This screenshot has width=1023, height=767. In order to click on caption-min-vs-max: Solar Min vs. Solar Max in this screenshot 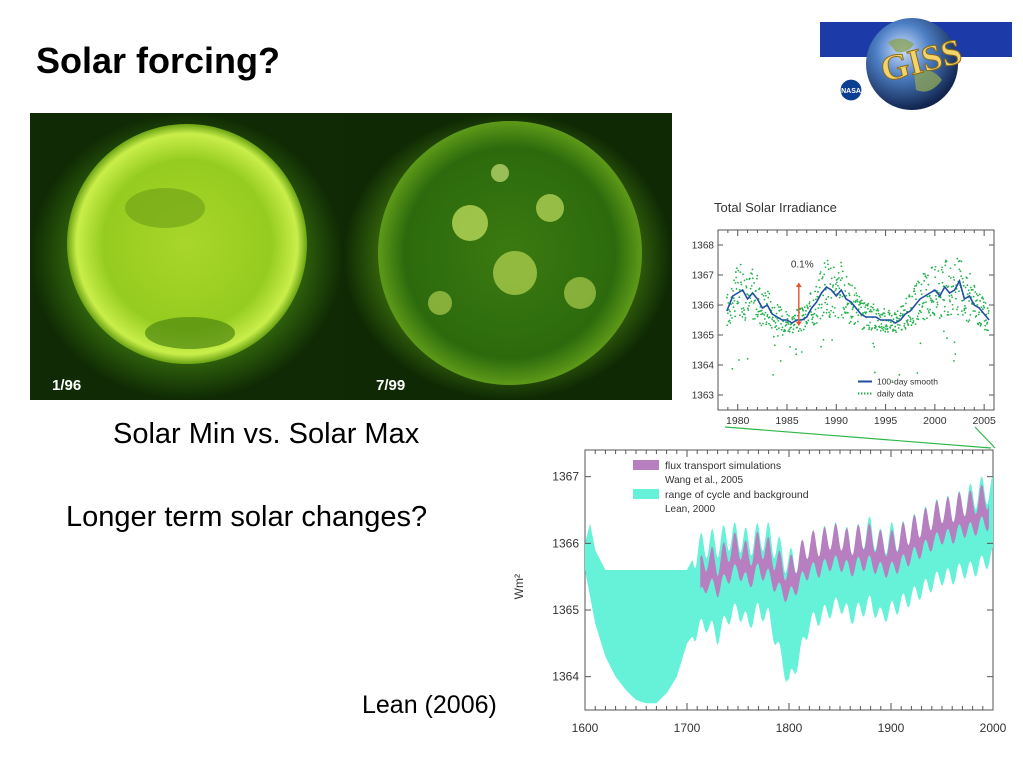, I will do `click(266, 434)`.